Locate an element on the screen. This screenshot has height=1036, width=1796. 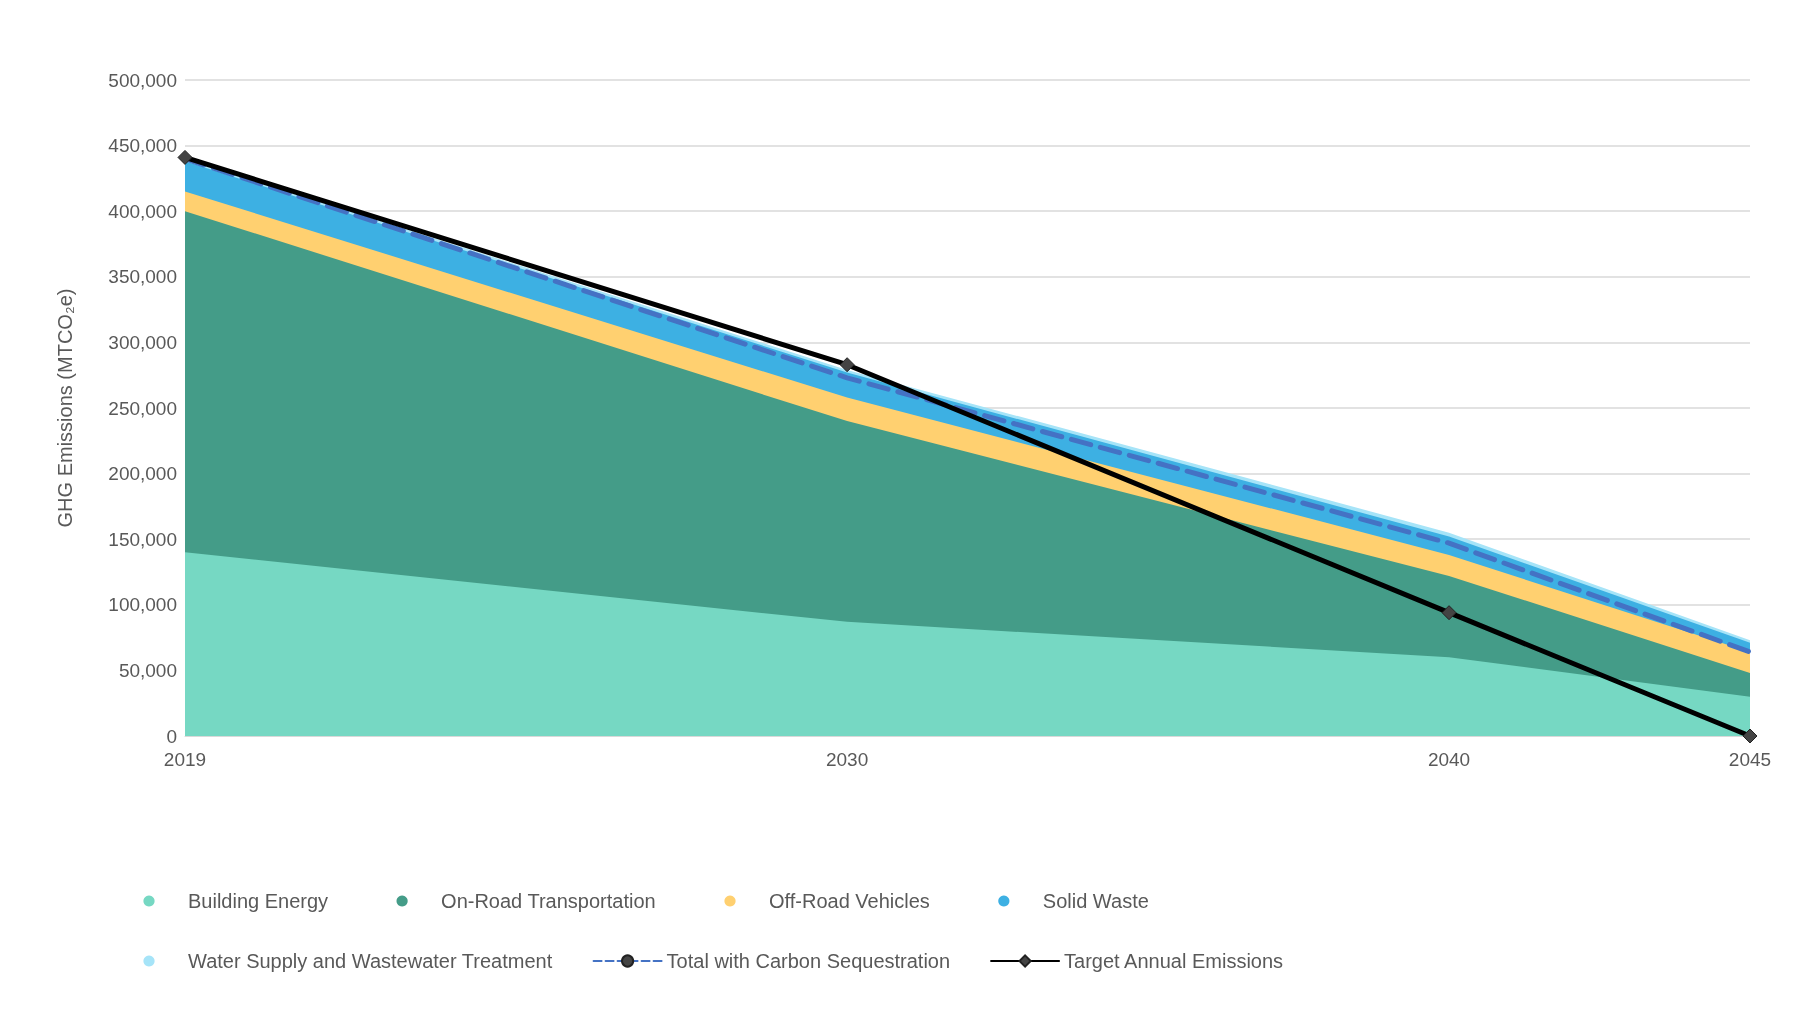
y-tick-label: 0 is located at coordinates (171, 736).